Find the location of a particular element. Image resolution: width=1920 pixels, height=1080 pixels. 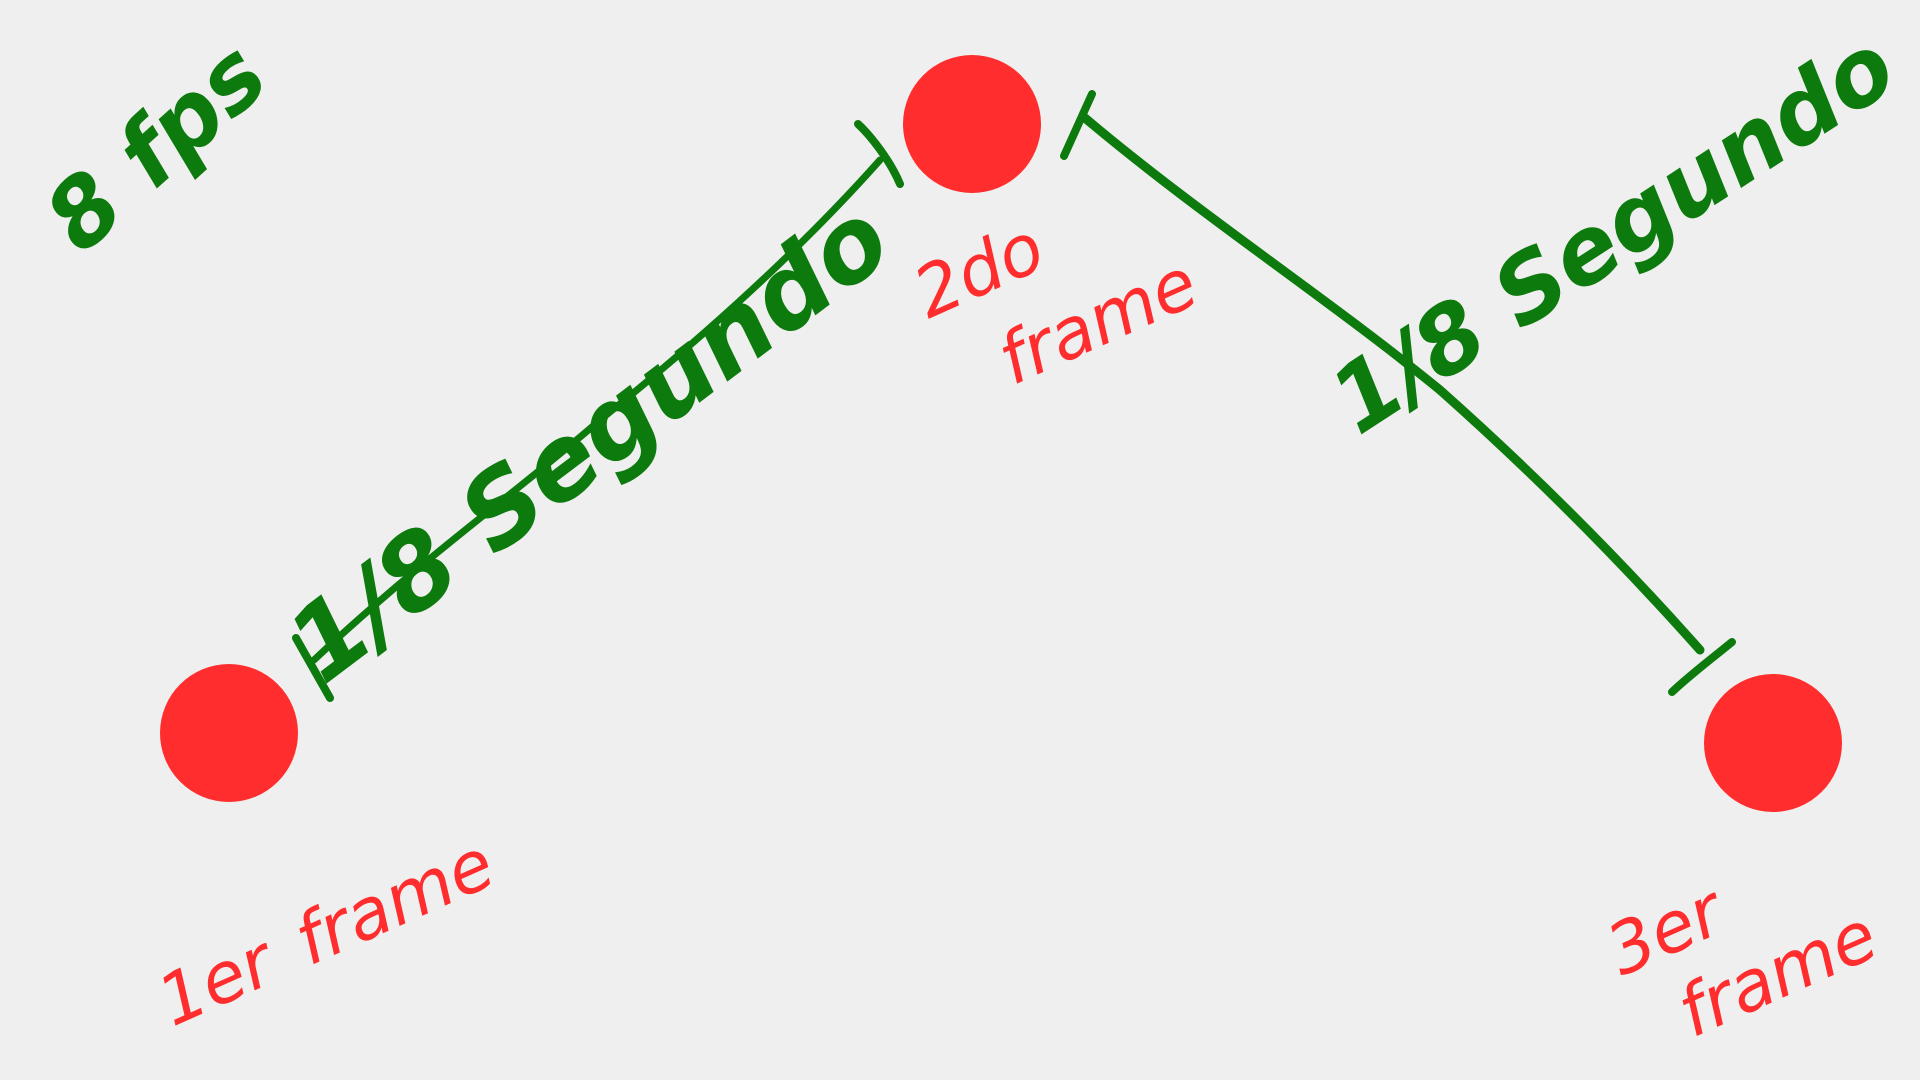

interval-1-line is located at coordinates (597, 410).